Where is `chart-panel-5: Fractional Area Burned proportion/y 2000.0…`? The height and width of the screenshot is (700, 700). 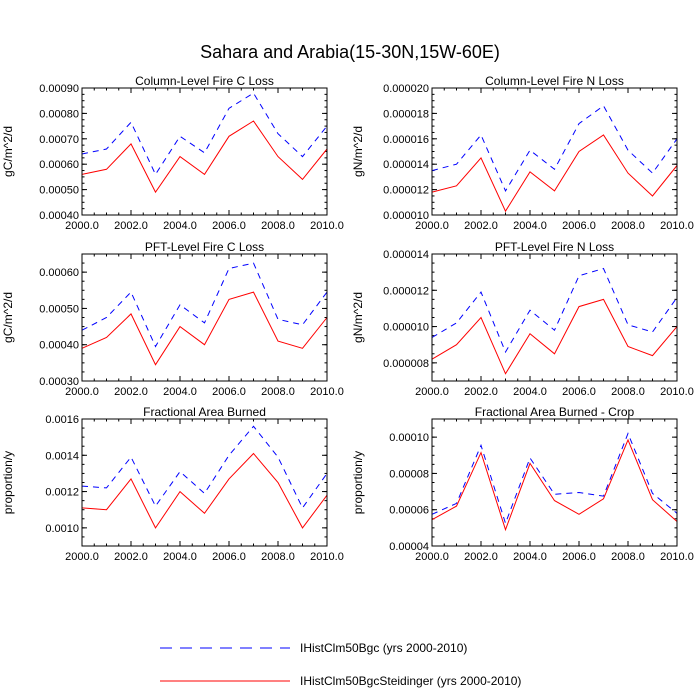
chart-panel-5: Fractional Area Burned proportion/y 2000.0… is located at coordinates (172, 484).